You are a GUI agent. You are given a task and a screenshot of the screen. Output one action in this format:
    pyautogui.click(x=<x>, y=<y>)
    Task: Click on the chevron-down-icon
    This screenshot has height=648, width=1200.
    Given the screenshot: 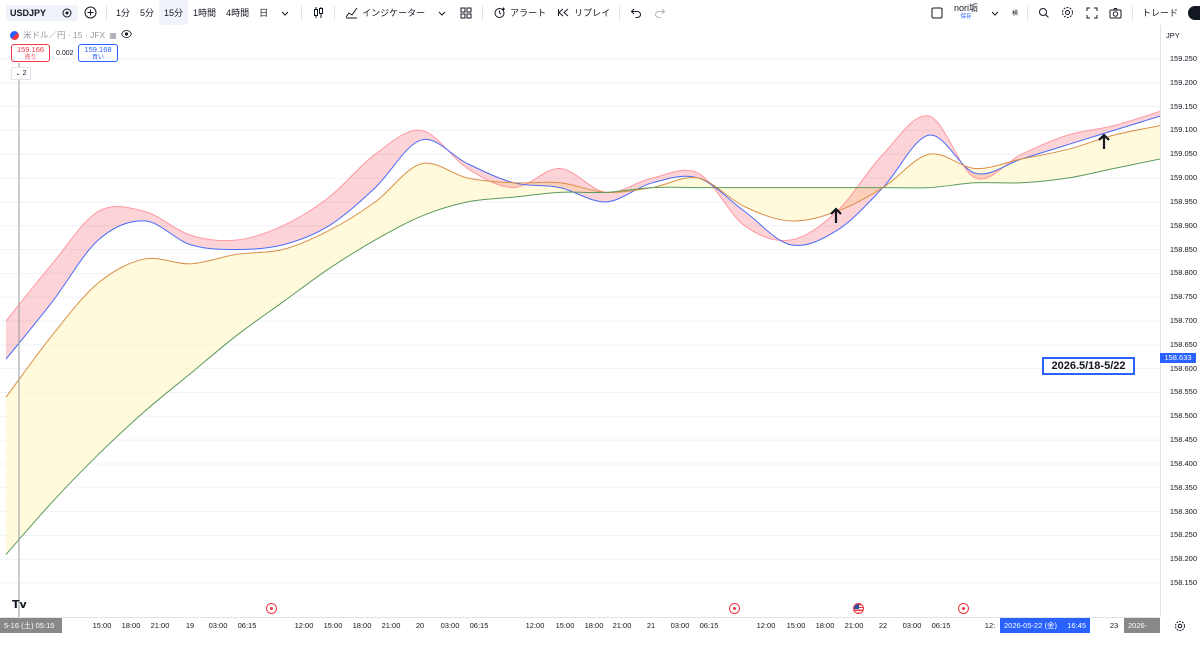 What is the action you would take?
    pyautogui.click(x=442, y=13)
    